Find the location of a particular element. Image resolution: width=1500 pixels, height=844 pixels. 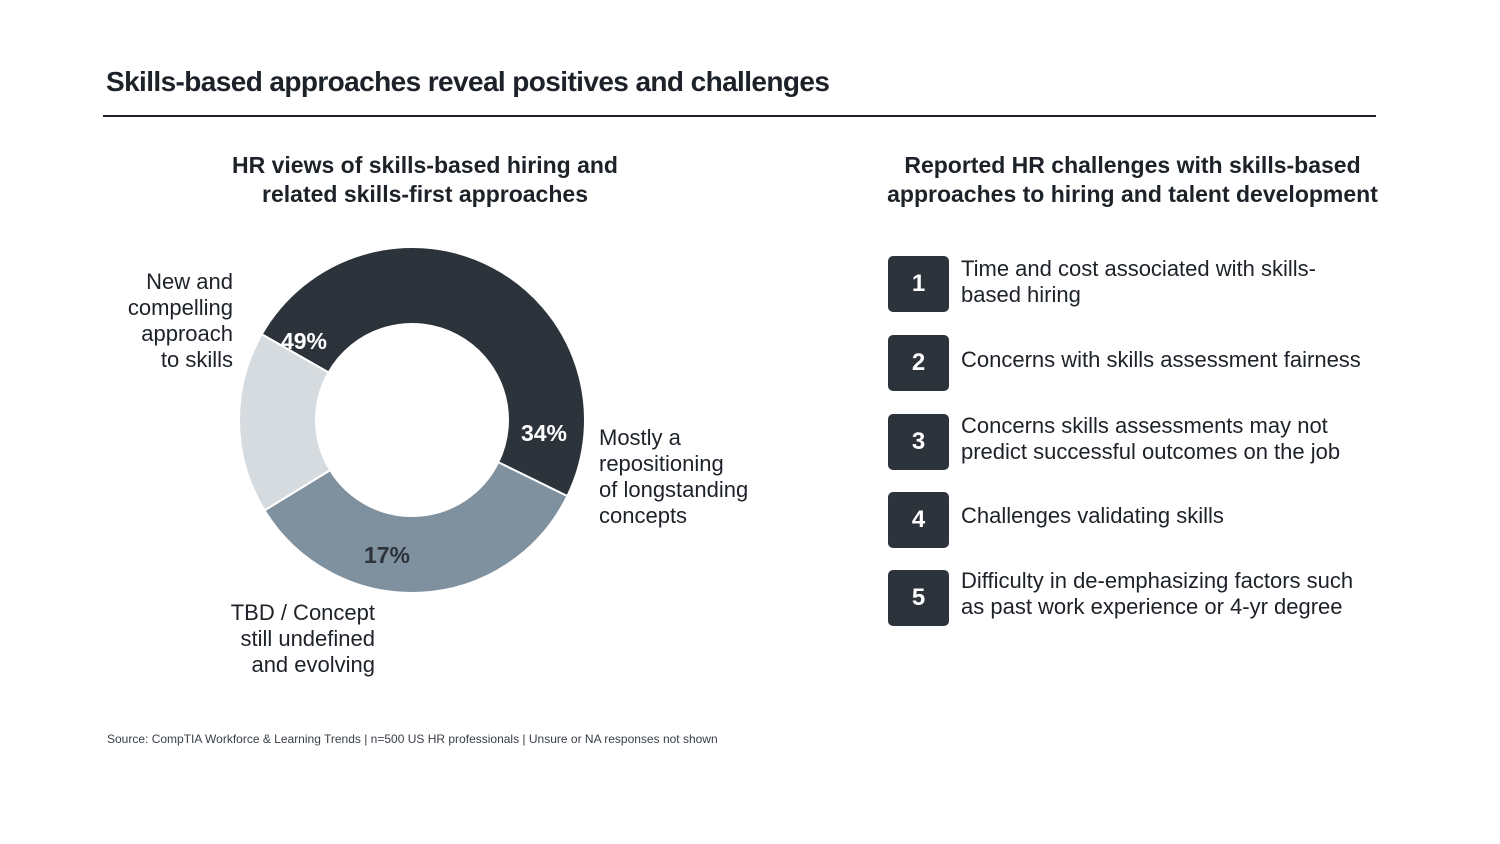

slice-label-line: of longstanding is located at coordinates (674, 489).